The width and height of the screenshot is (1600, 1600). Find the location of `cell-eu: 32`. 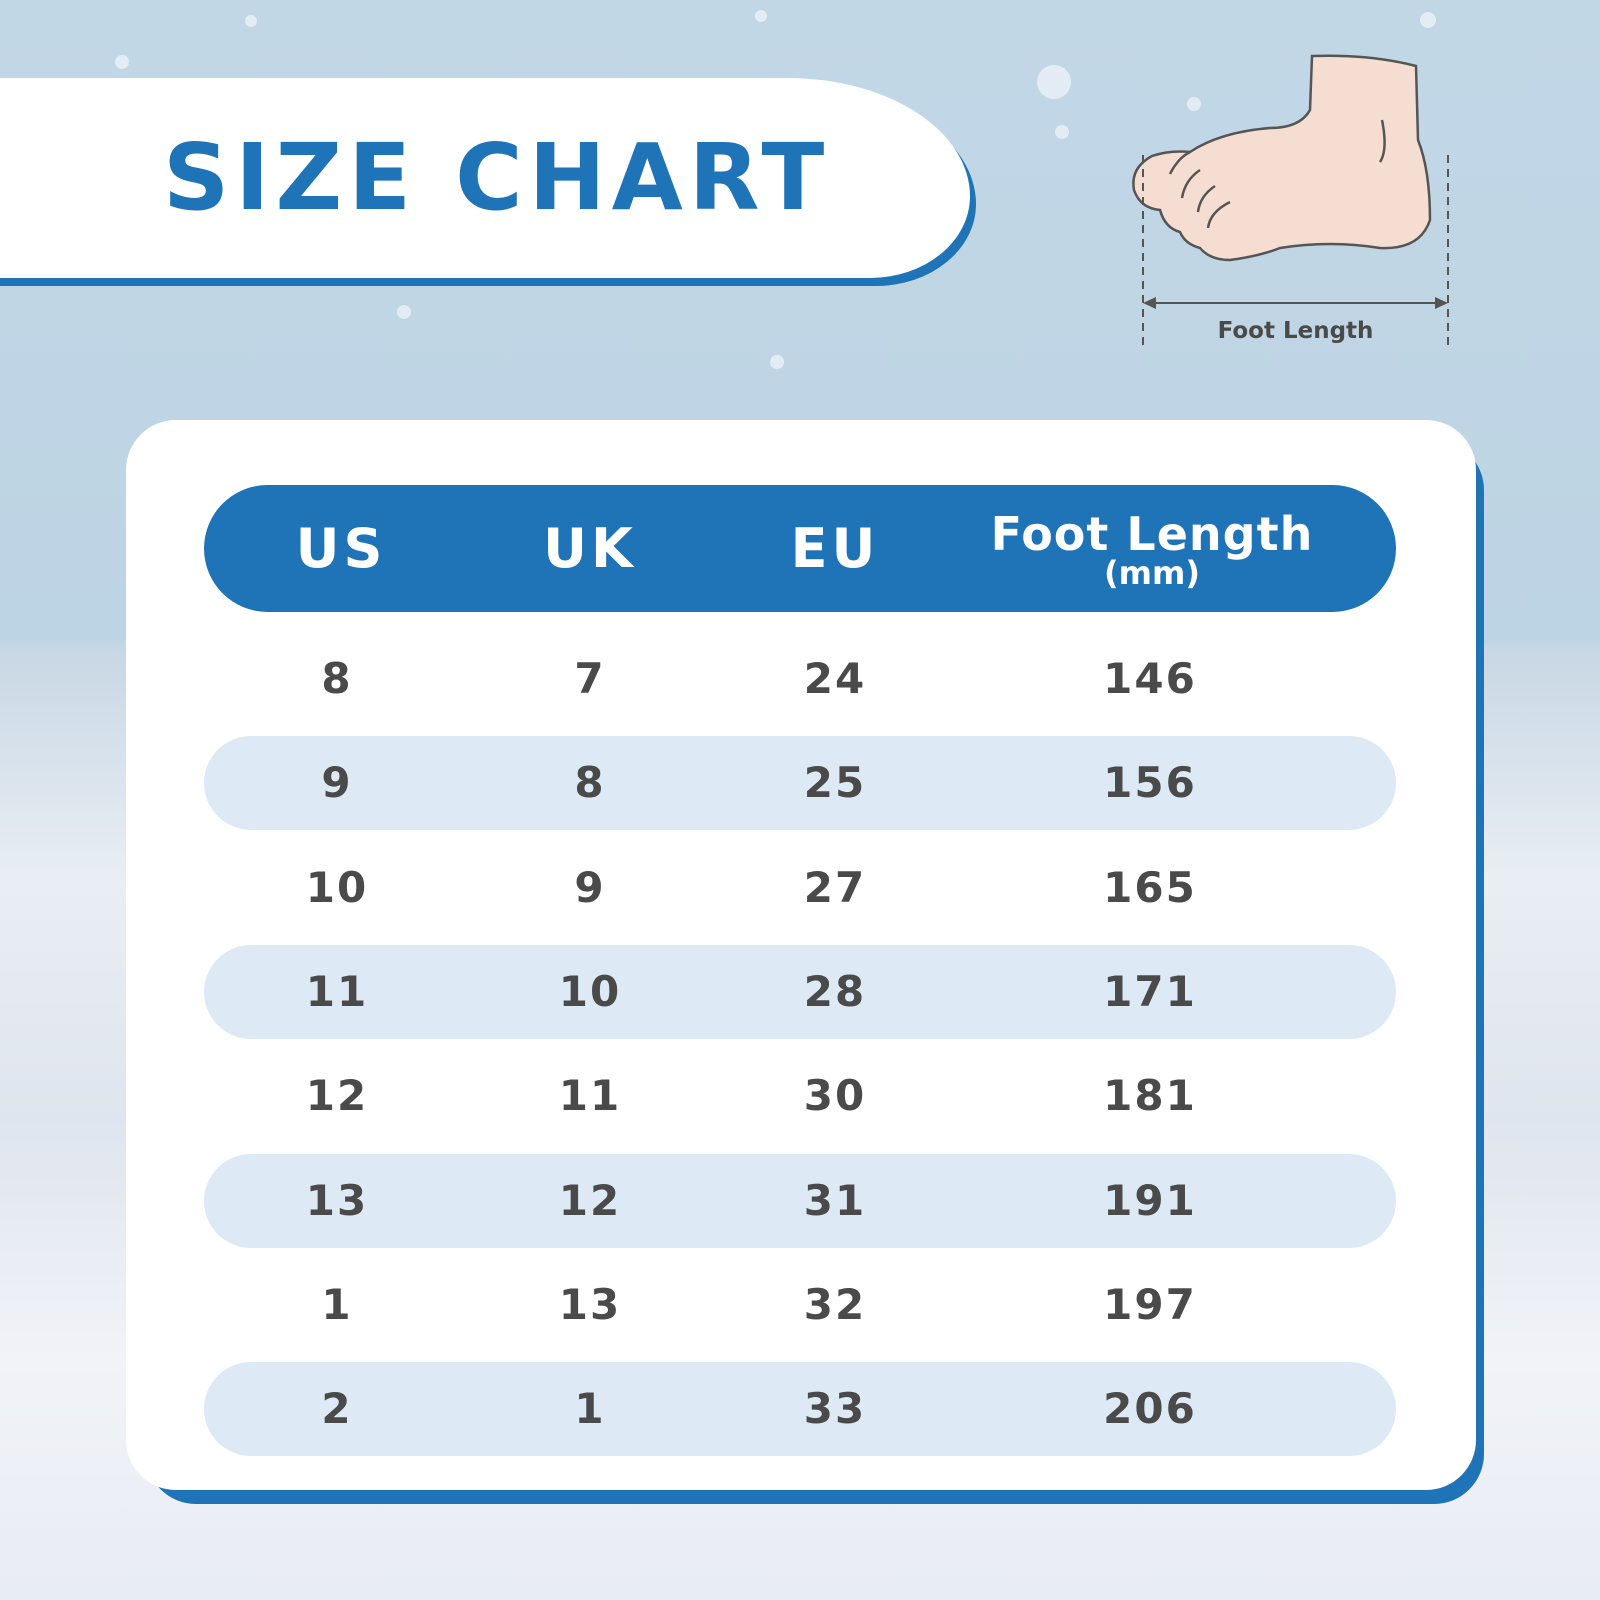

cell-eu: 32 is located at coordinates (835, 1304).